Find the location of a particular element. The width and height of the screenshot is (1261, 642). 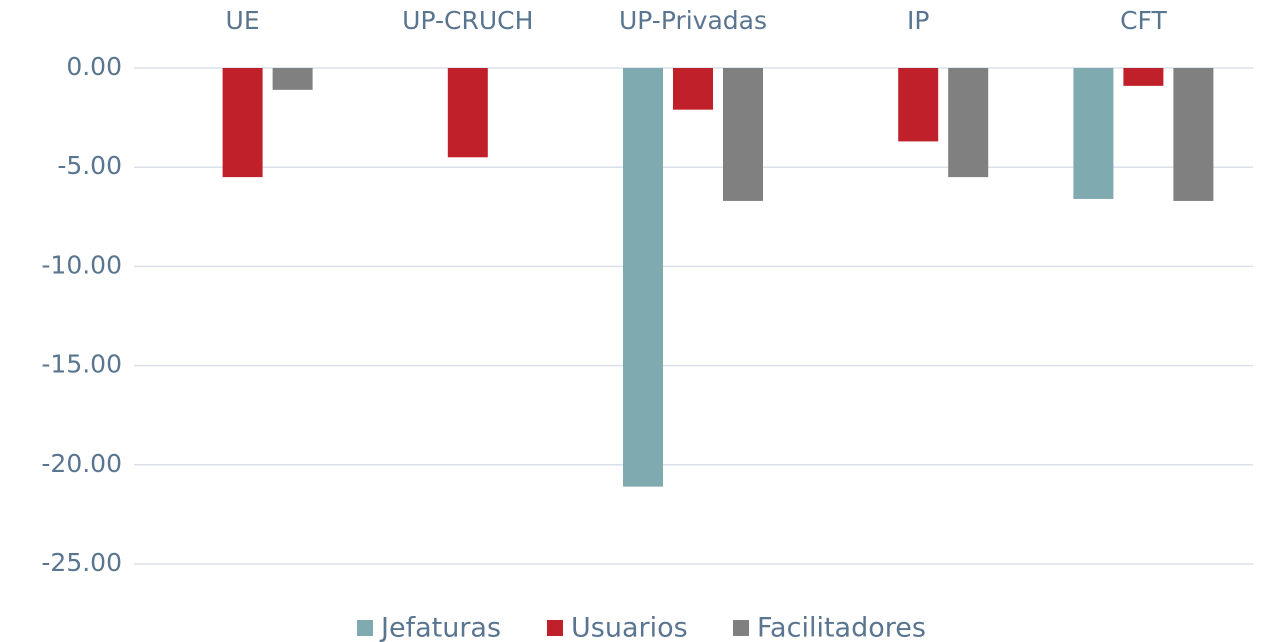

x-tick-label: CFT is located at coordinates (1143, 20).